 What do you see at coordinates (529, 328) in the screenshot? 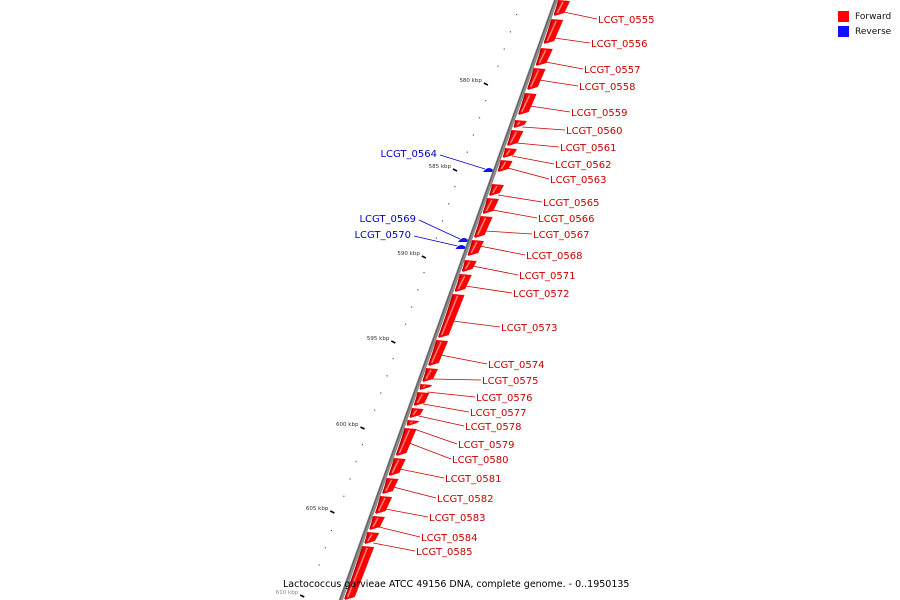
I see `forward-gene-label: LCGT_0573` at bounding box center [529, 328].